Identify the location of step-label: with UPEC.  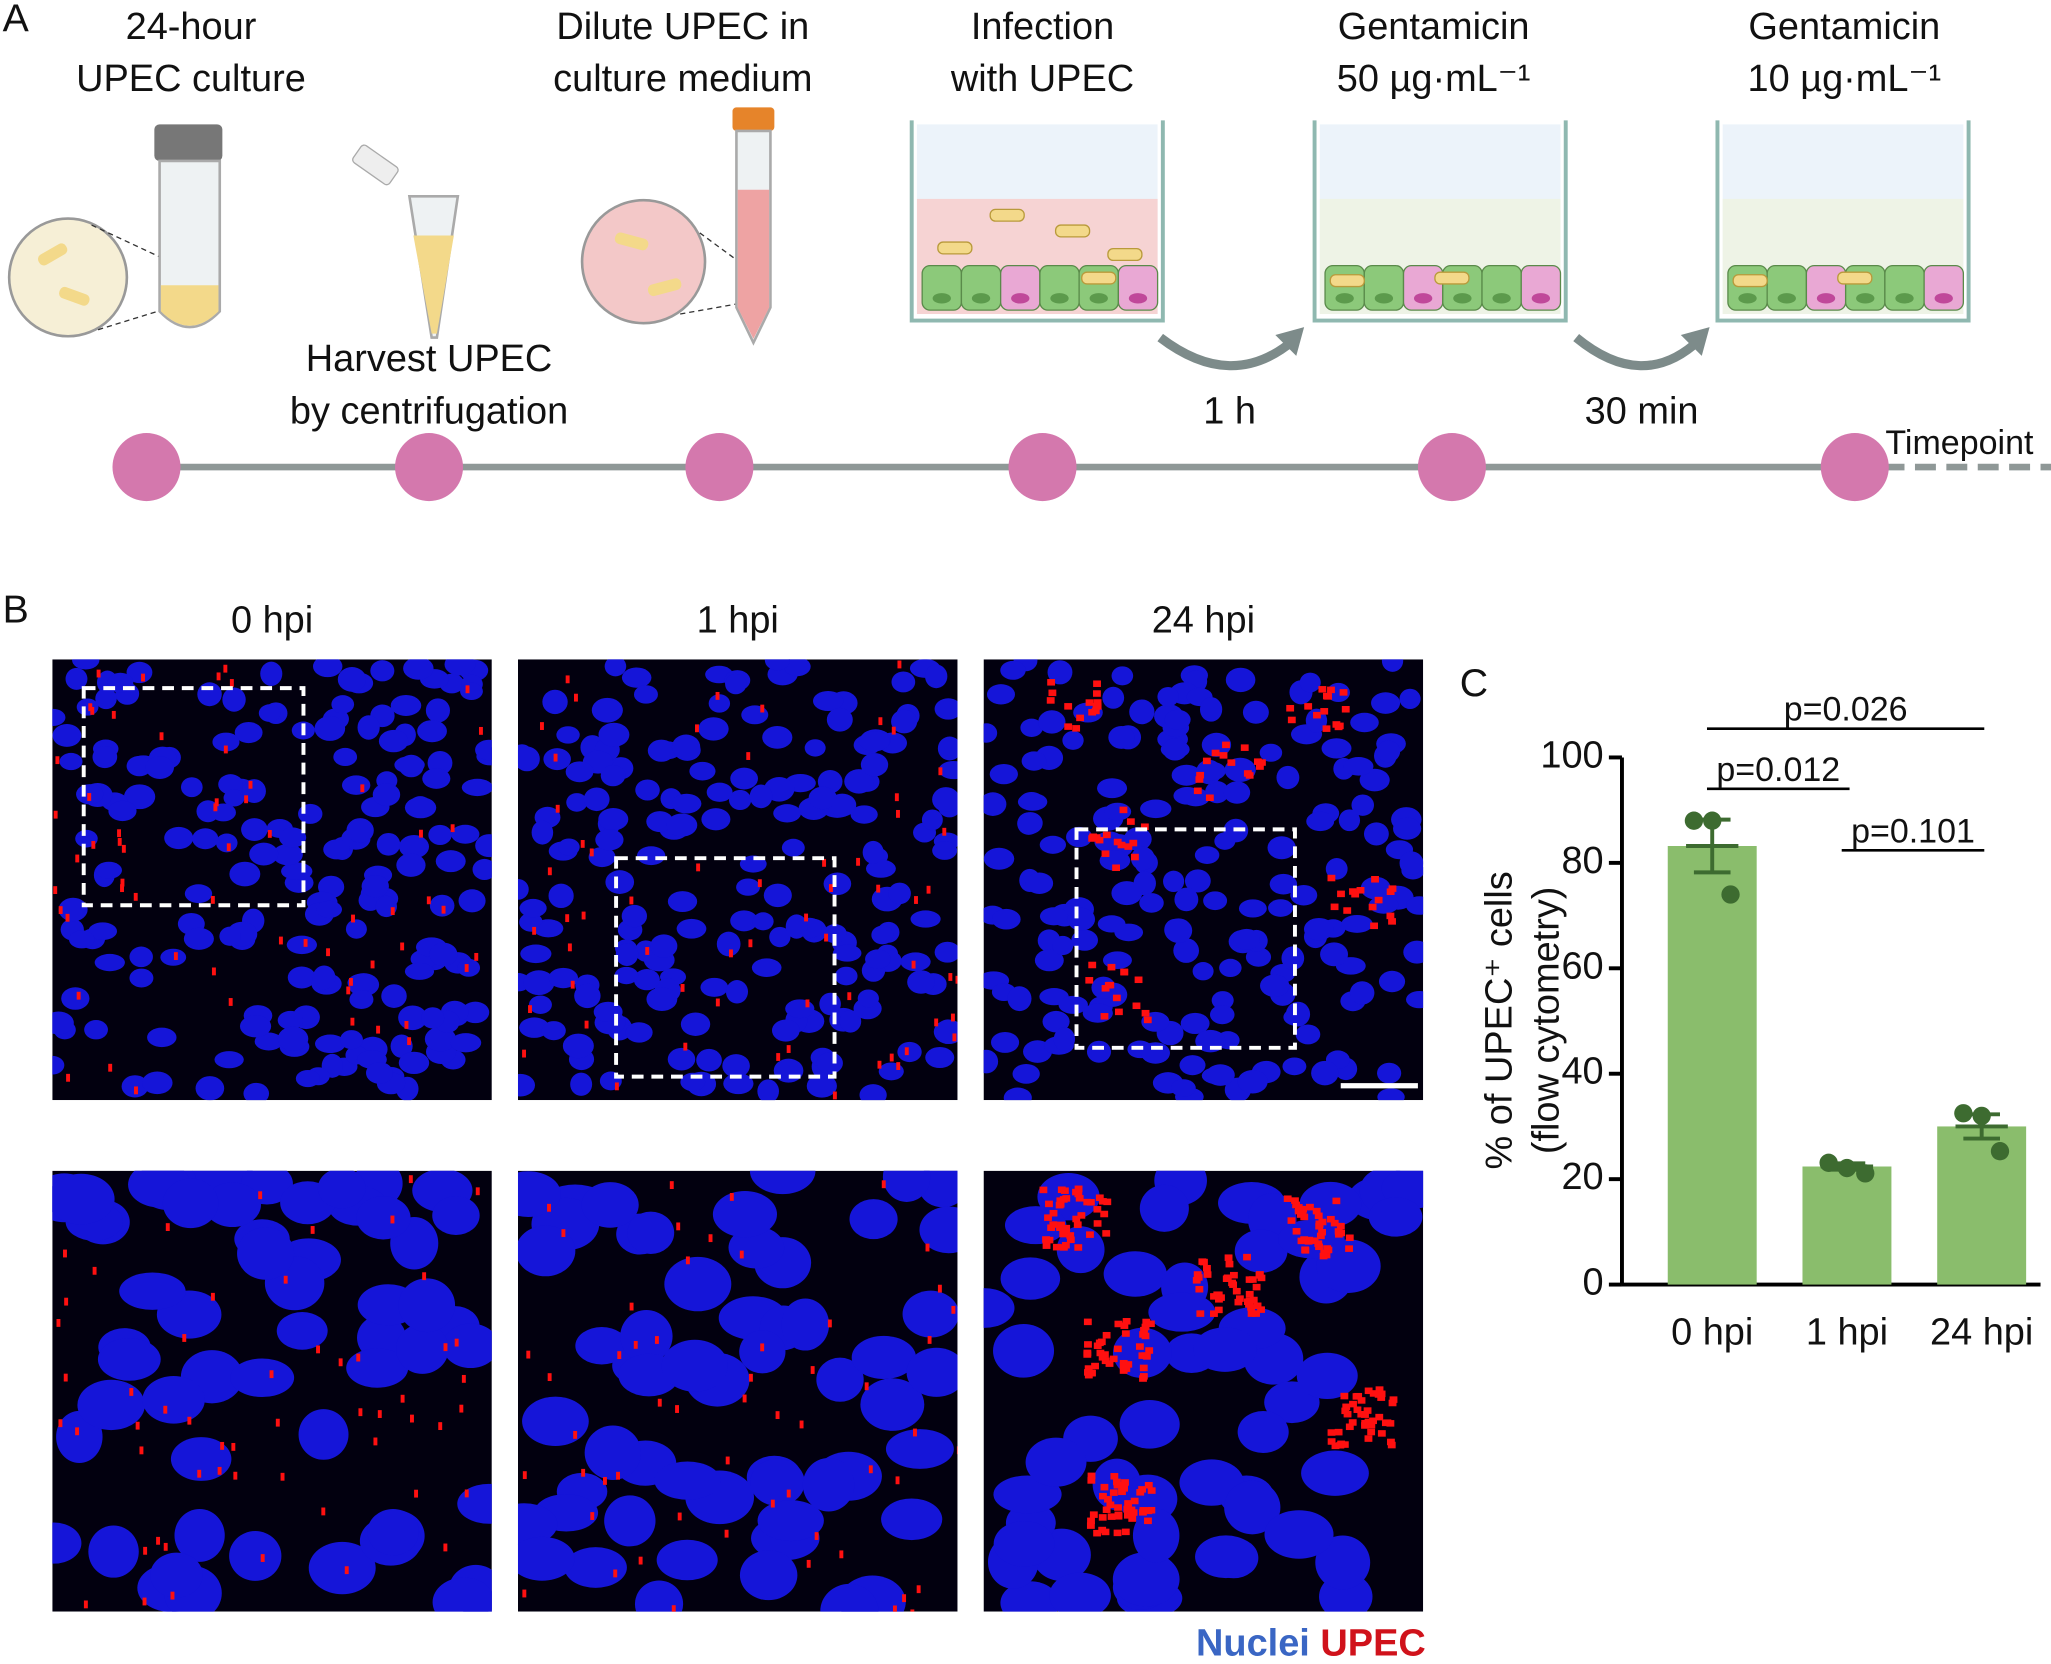
(1042, 79).